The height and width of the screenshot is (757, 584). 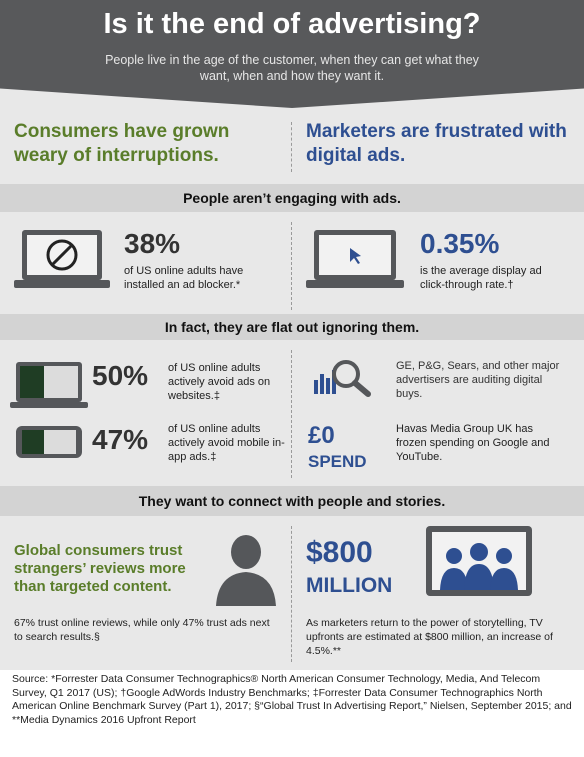 I want to click on laptop-cursor-icon, so click(x=355, y=259).